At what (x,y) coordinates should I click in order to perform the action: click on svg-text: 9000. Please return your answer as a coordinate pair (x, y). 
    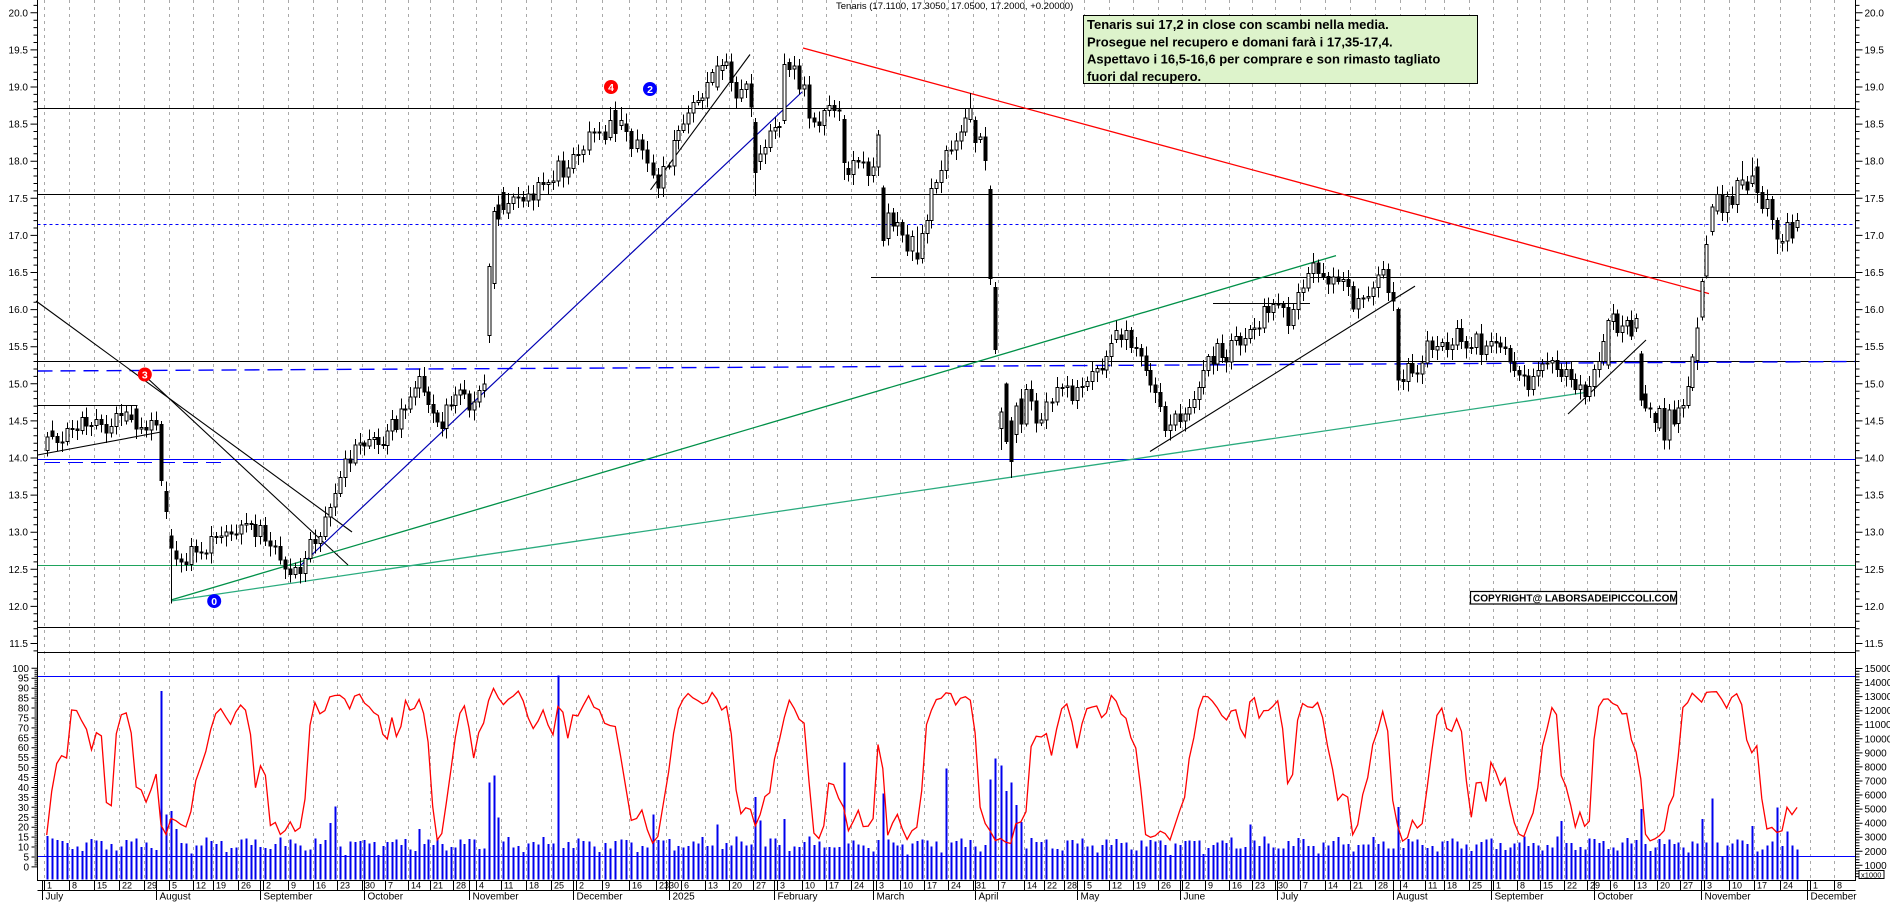
    Looking at the image, I should click on (1876, 753).